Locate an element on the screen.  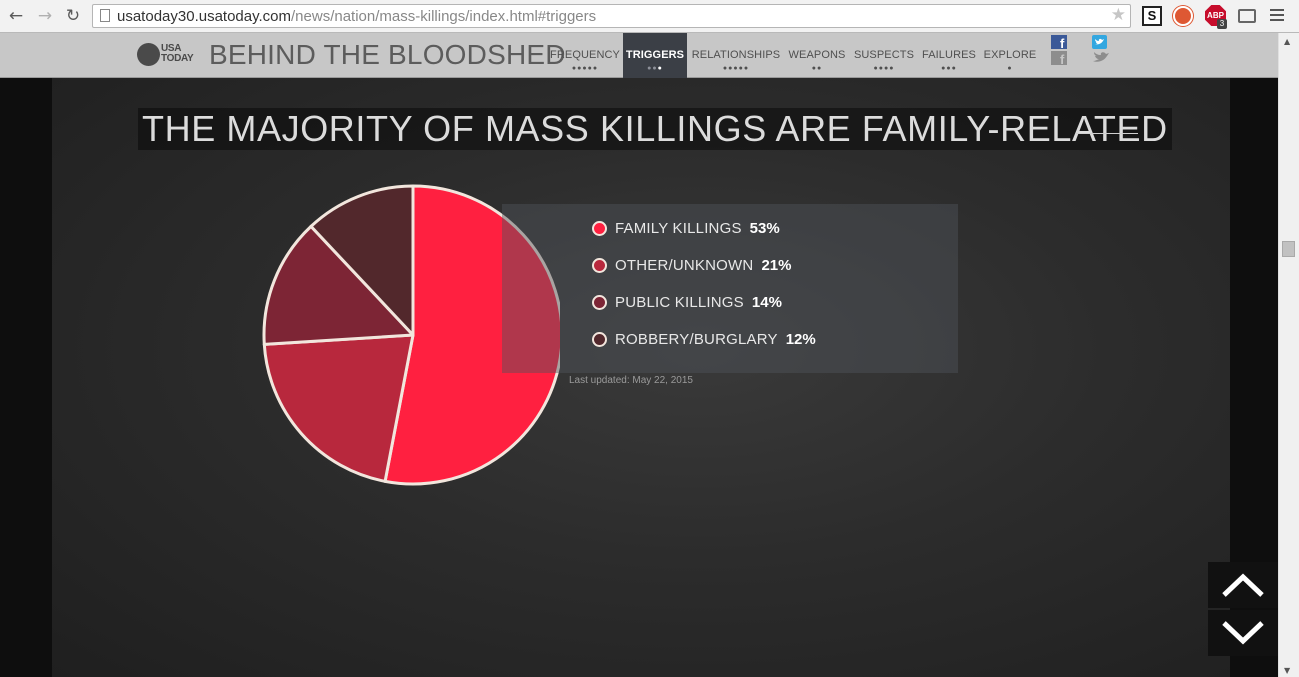
scroll-up-arrow-icon: ▲ is located at coordinates (1287, 41).